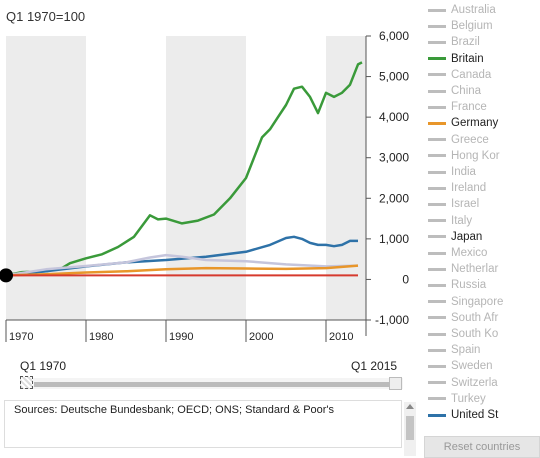 Image resolution: width=540 pixels, height=458 pixels. Describe the element at coordinates (475, 334) in the screenshot. I see `legend-label: South Ko` at that location.